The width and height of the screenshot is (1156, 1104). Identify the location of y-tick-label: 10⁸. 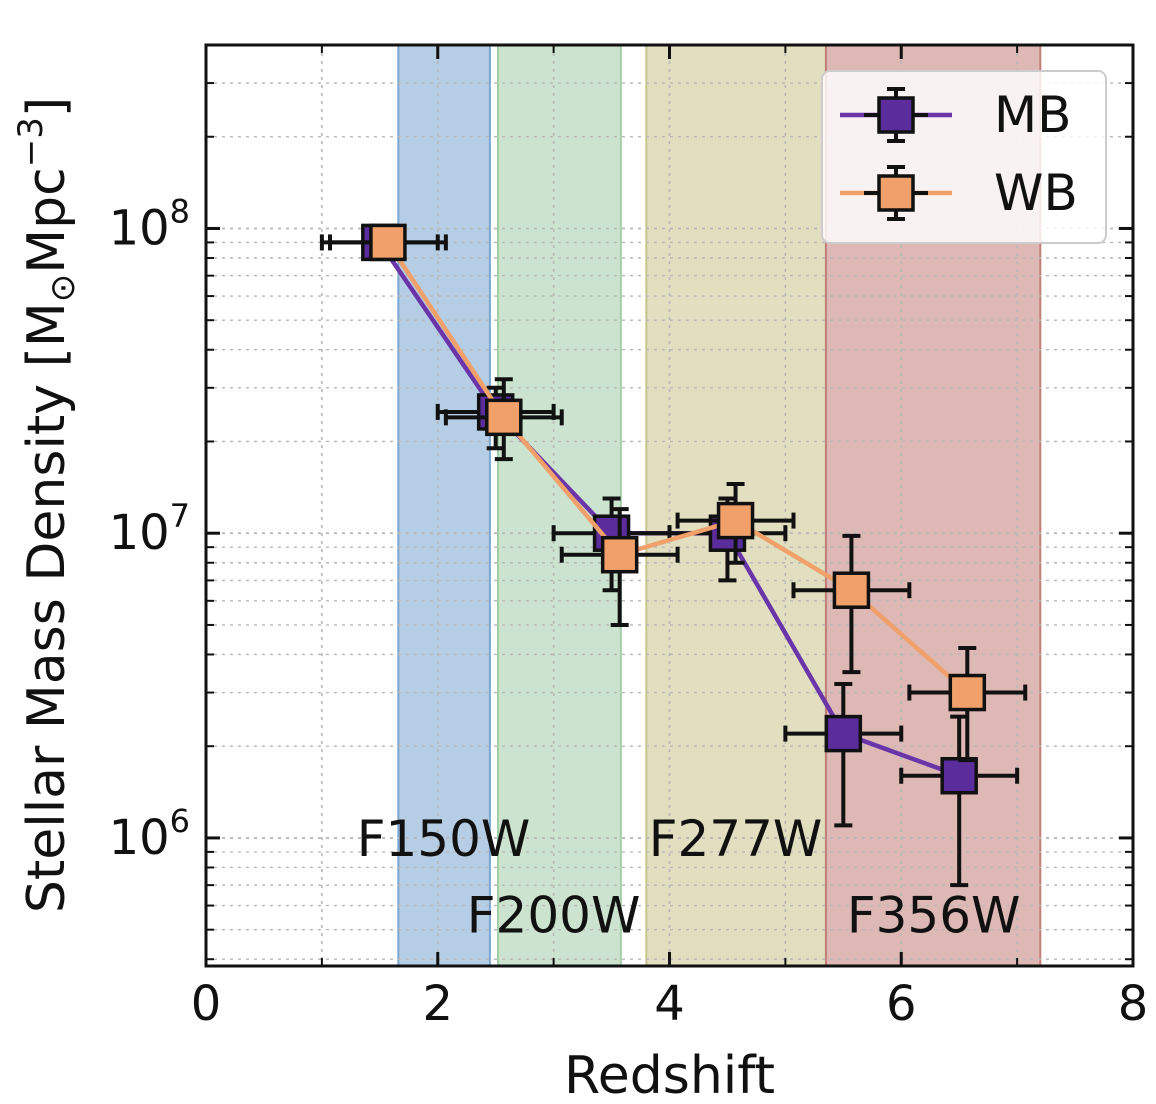
(149, 224).